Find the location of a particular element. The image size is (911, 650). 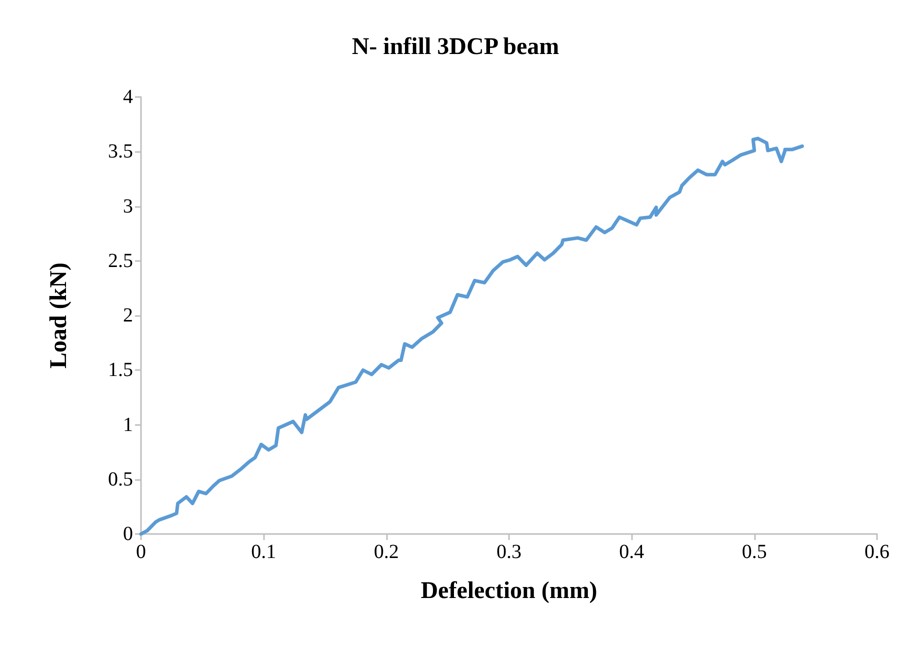

x-tick-label: 0.5 is located at coordinates (754, 552).